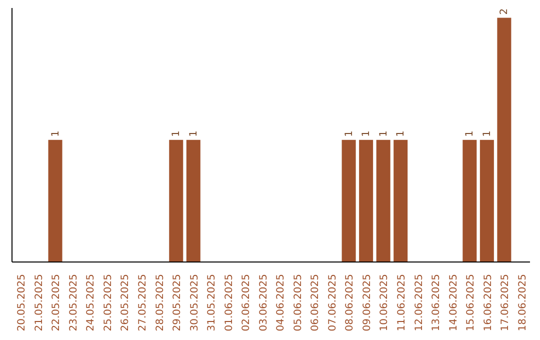  Describe the element at coordinates (246, 303) in the screenshot. I see `x-tick-label: 02.06.2025` at that location.